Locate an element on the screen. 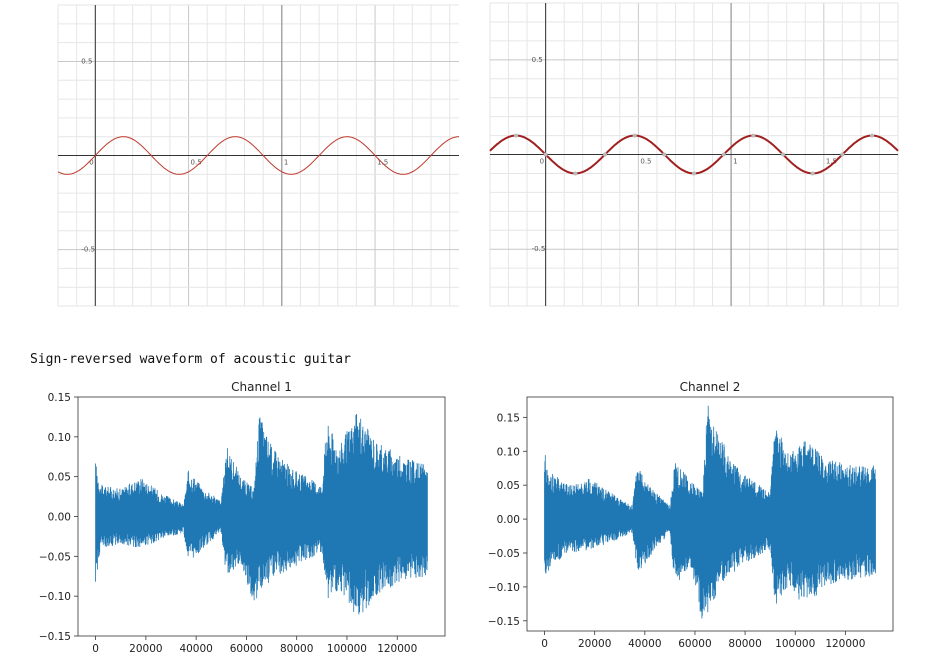 Image resolution: width=951 pixels, height=669 pixels. sample-points is located at coordinates (694, 154).